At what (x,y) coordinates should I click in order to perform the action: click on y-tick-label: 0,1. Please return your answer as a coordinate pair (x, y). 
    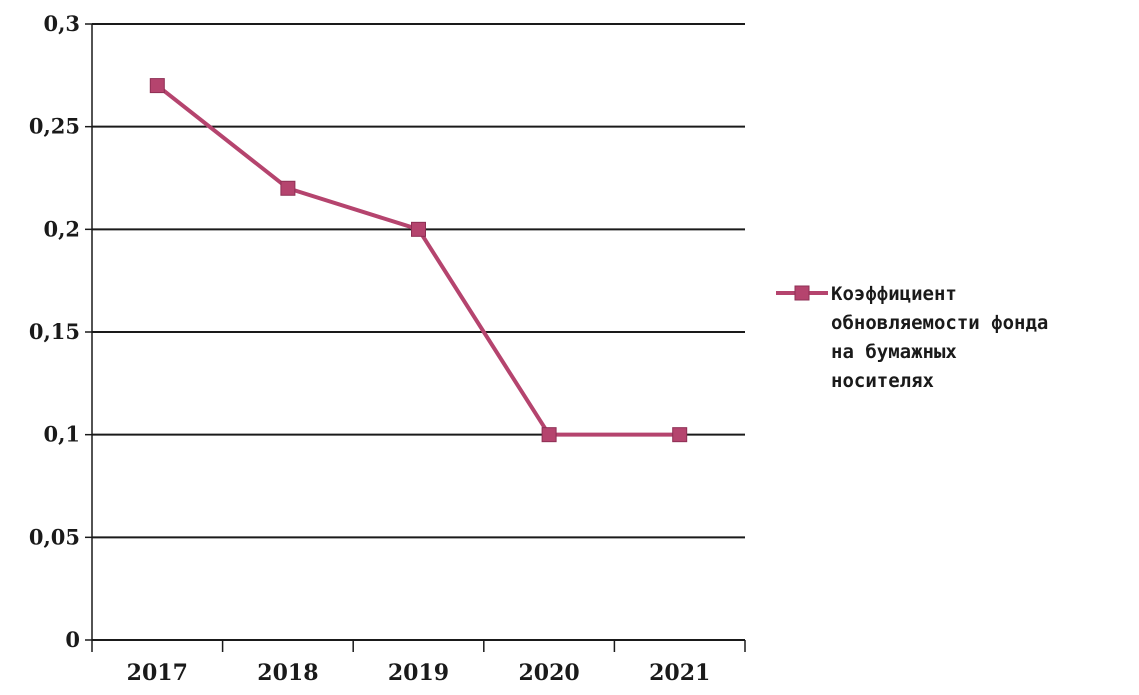
    Looking at the image, I should click on (61, 434).